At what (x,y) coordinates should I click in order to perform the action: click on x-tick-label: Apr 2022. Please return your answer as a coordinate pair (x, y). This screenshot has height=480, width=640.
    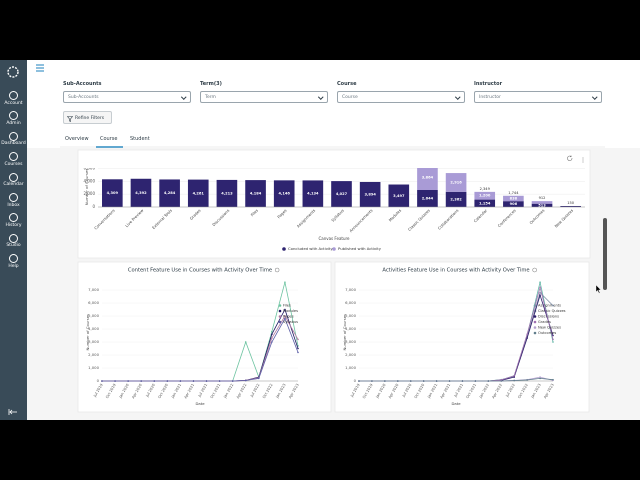
    Looking at the image, I should click on (242, 391).